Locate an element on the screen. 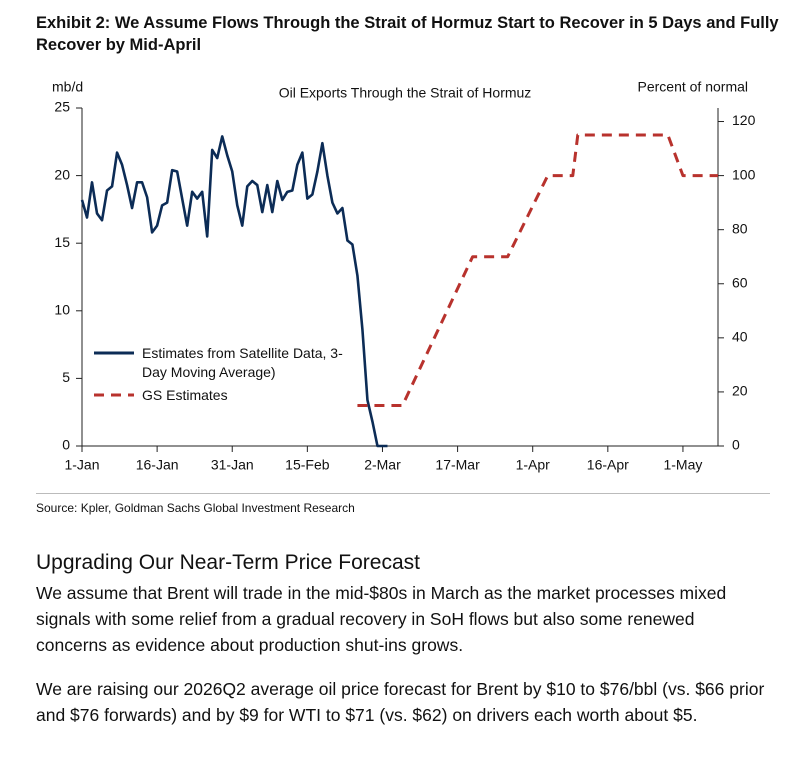 The image size is (800, 764). y2-axis-label: Percent of normal is located at coordinates (693, 87).